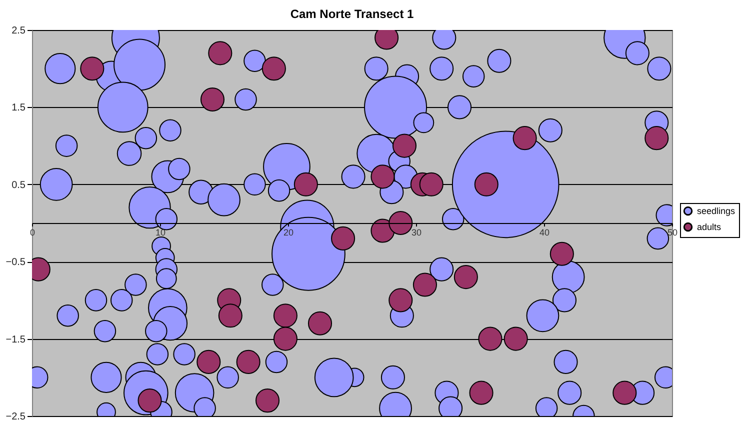  Describe the element at coordinates (416, 233) in the screenshot. I see `x-tick-label: 30` at that location.